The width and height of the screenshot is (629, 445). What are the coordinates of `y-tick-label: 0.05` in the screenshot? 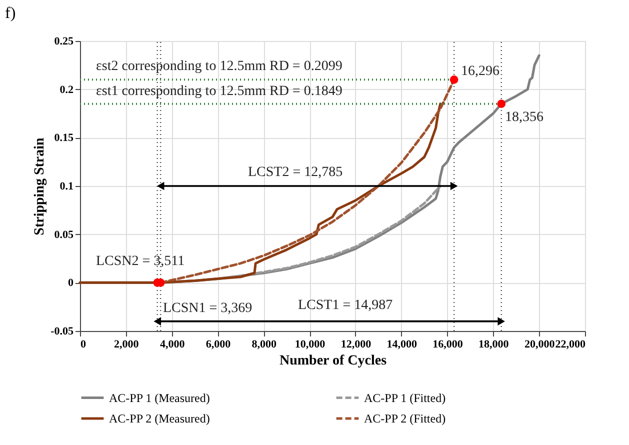 It's located at (64, 234).